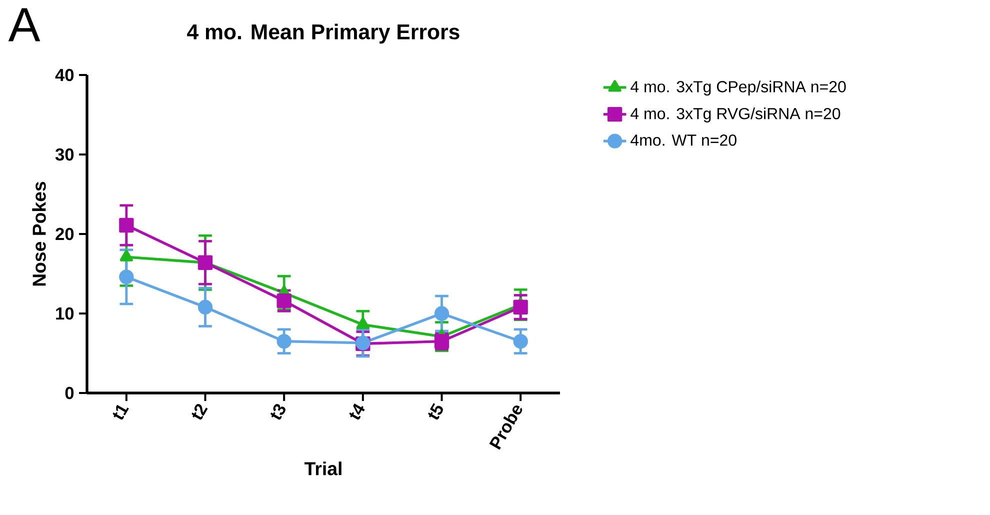 This screenshot has height=515, width=990. Describe the element at coordinates (357, 412) in the screenshot. I see `x-tick-label: t4` at that location.